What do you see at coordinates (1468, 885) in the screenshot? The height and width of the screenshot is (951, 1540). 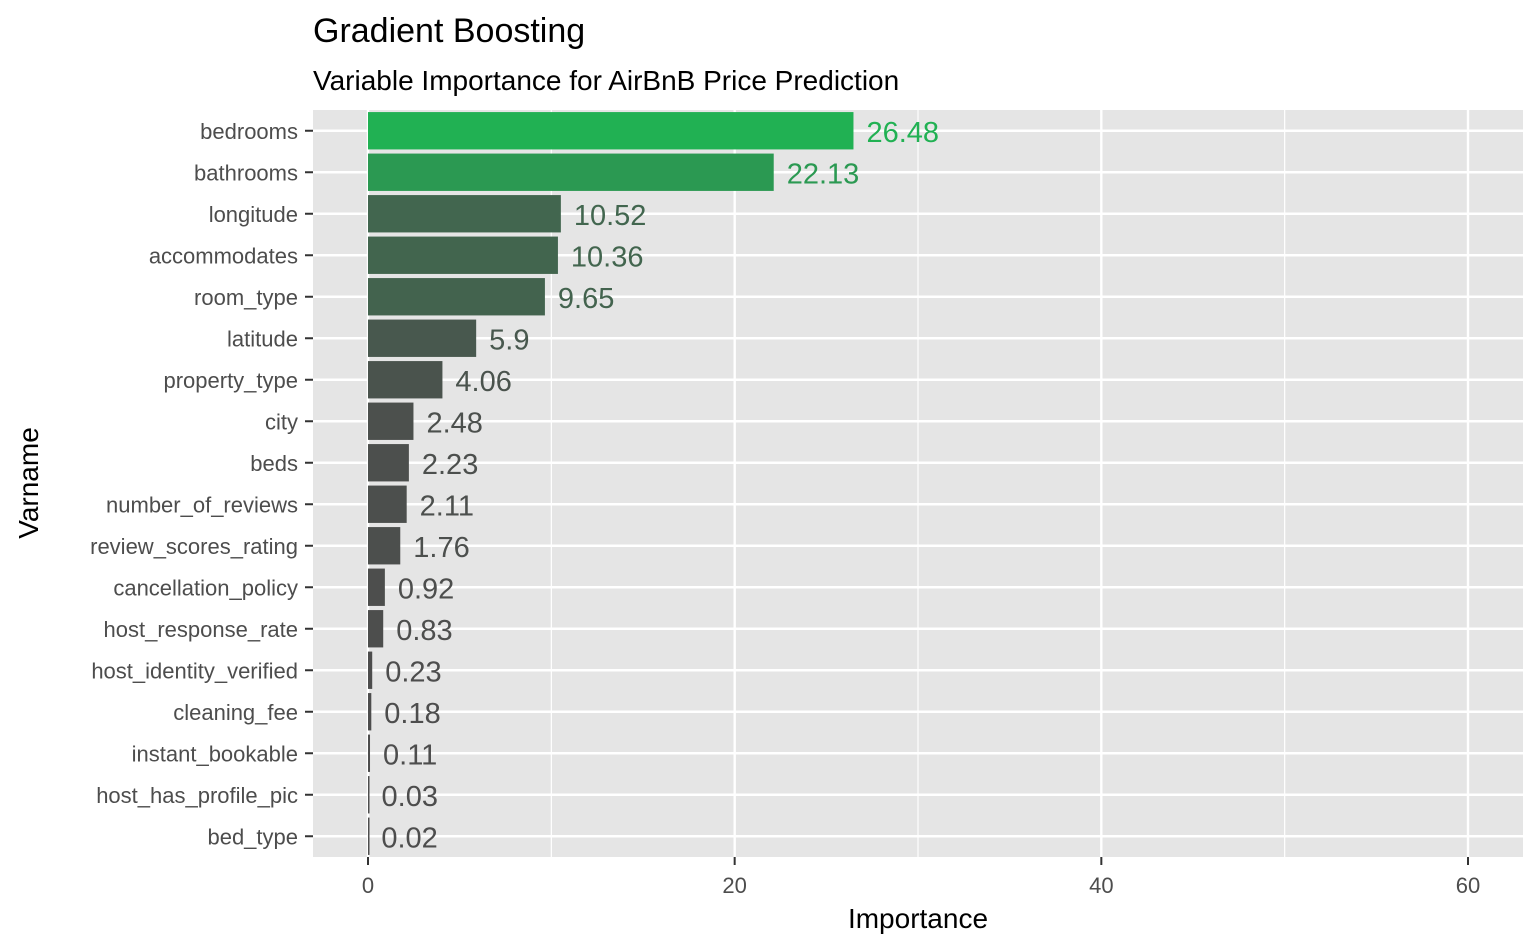 I see `x-tick-label: 60` at bounding box center [1468, 885].